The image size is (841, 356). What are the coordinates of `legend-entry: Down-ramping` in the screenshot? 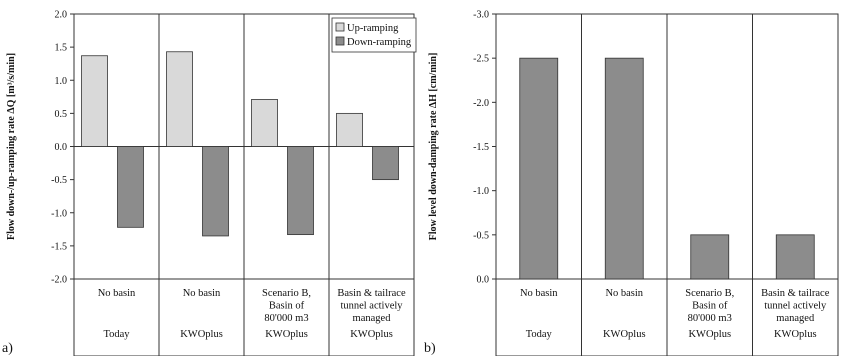 It's located at (379, 42).